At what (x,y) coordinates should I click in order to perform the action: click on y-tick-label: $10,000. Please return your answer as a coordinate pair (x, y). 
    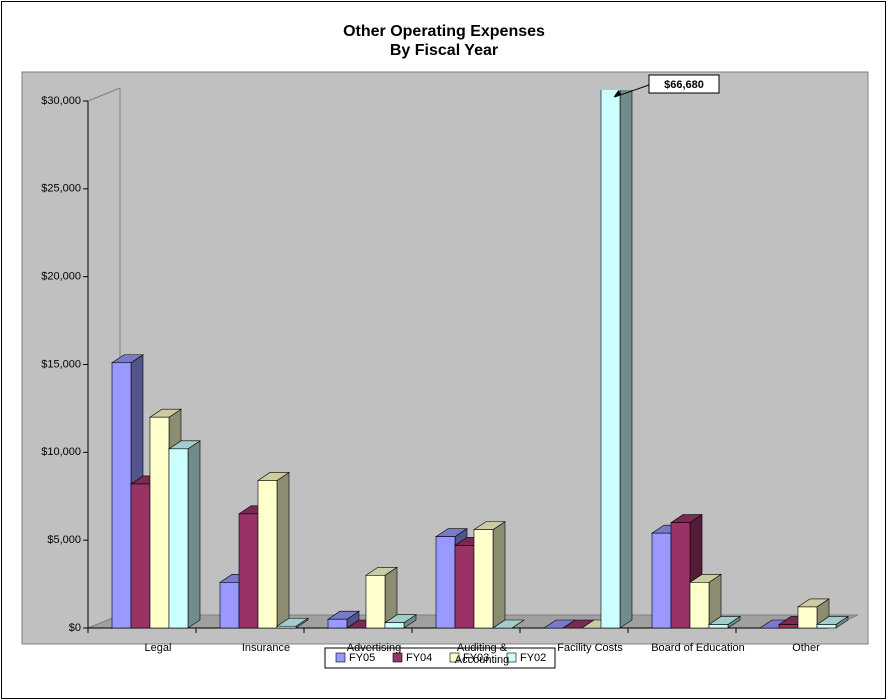
    Looking at the image, I should click on (61, 452).